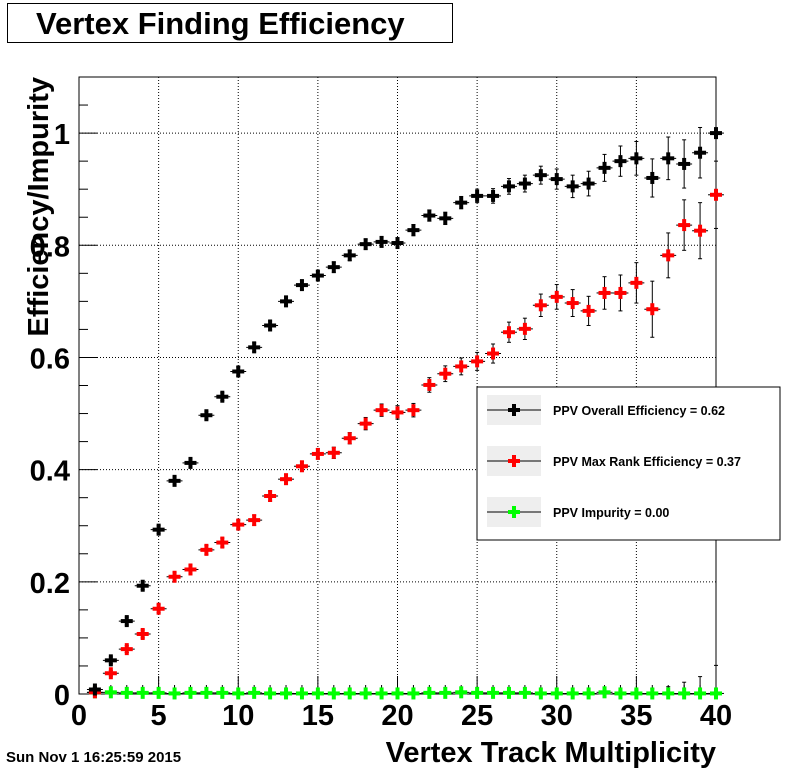 This screenshot has height=772, width=796. What do you see at coordinates (397, 716) in the screenshot?
I see `x-tick-label: 20` at bounding box center [397, 716].